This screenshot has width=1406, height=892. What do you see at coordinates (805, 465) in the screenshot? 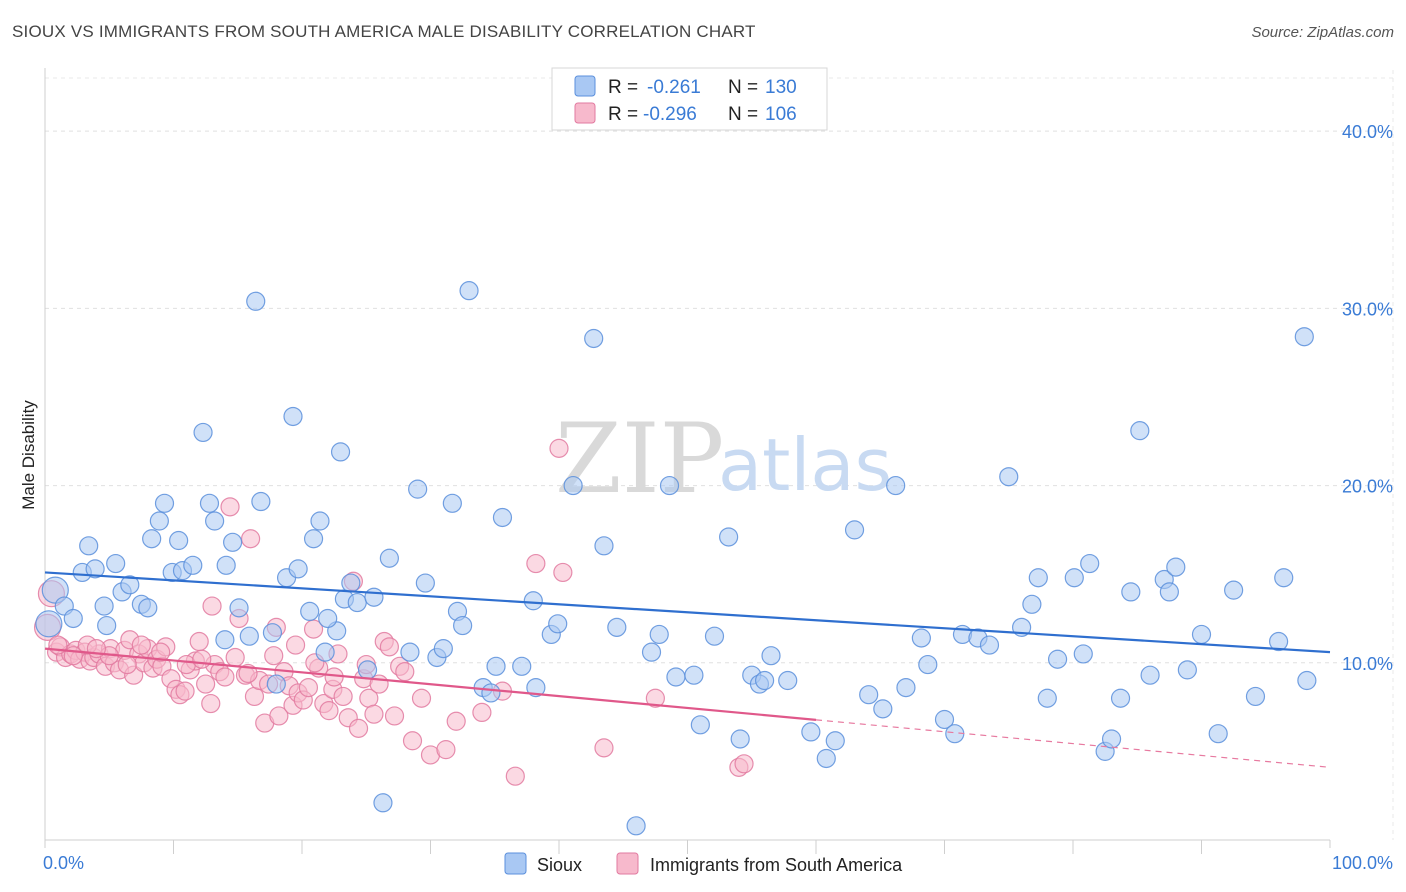
I see `watermark-atlas: atlas` at bounding box center [805, 465].